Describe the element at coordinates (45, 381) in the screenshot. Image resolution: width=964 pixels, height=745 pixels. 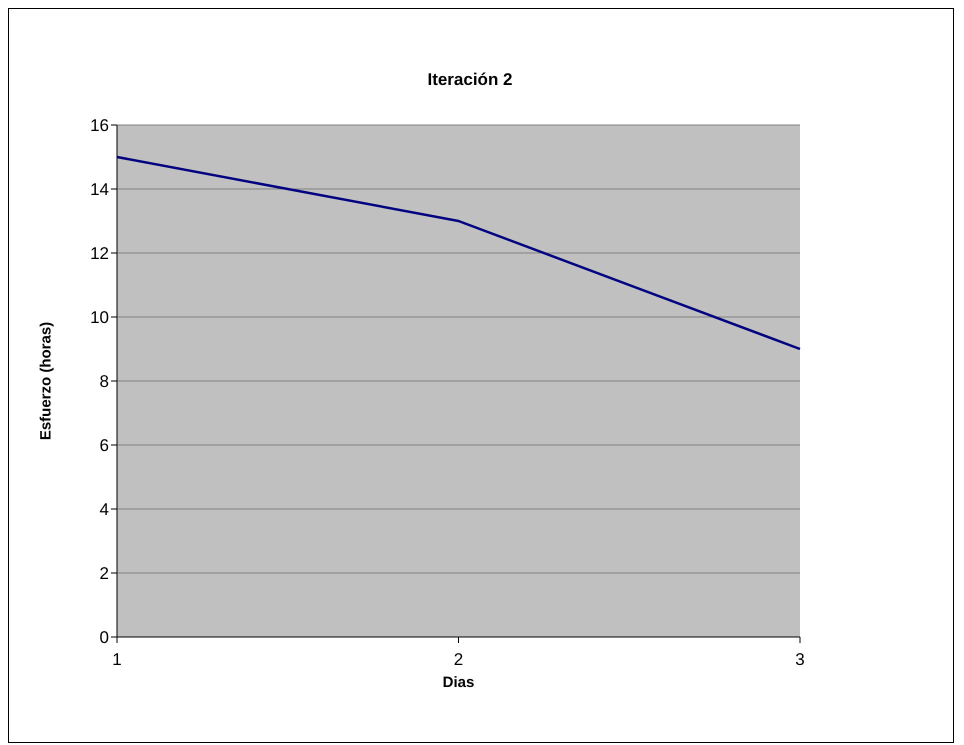
I see `y-axis-title: Esfuerzo (horas)` at that location.